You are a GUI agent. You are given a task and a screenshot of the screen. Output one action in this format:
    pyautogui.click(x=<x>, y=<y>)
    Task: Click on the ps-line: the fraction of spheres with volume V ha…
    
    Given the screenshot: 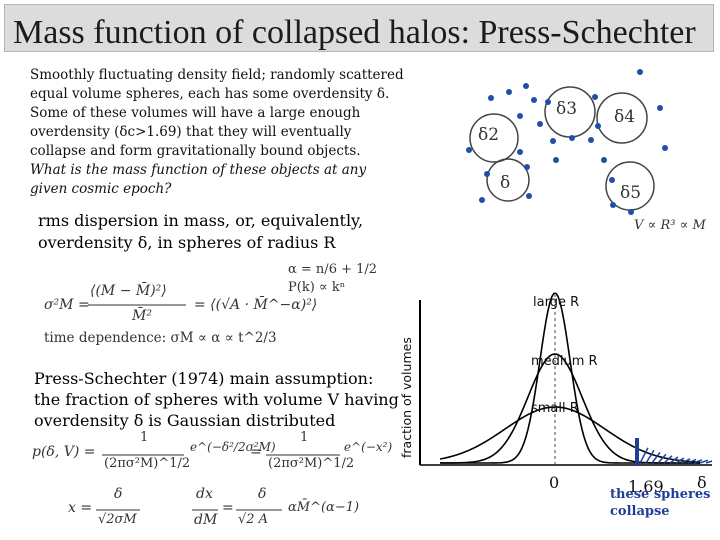 What is the action you would take?
    pyautogui.click(x=216, y=399)
    